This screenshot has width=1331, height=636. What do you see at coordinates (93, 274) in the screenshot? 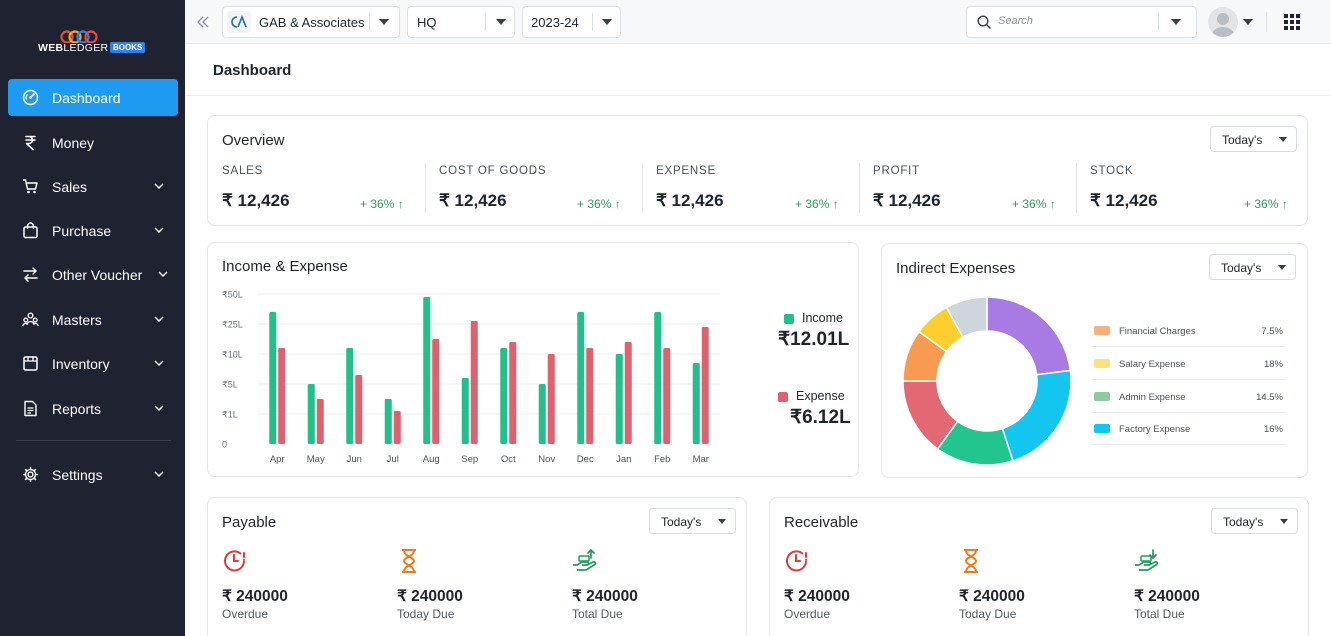
I see `sidebar-item-other-voucher: Other Voucher` at bounding box center [93, 274].